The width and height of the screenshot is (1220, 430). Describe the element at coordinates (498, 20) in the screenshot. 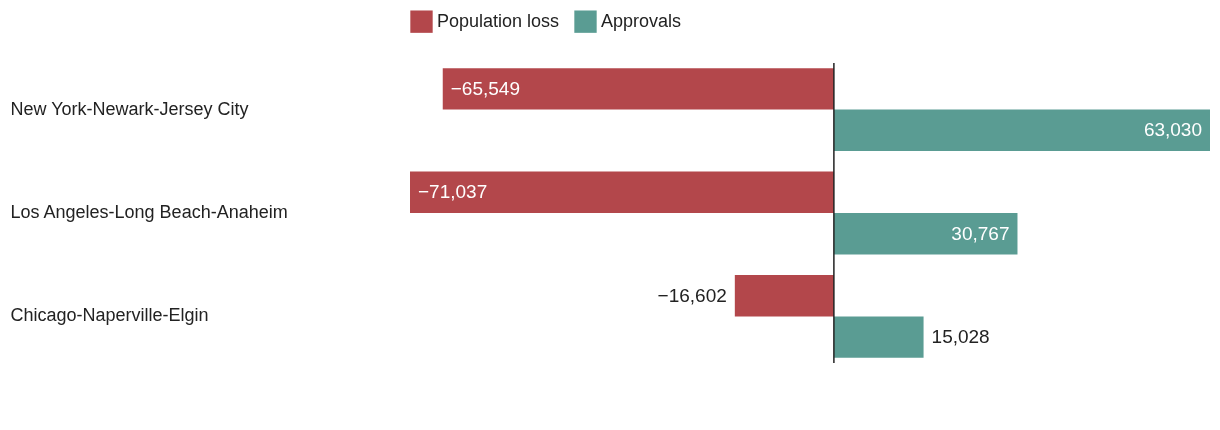

I see `legend-label: Population loss` at that location.